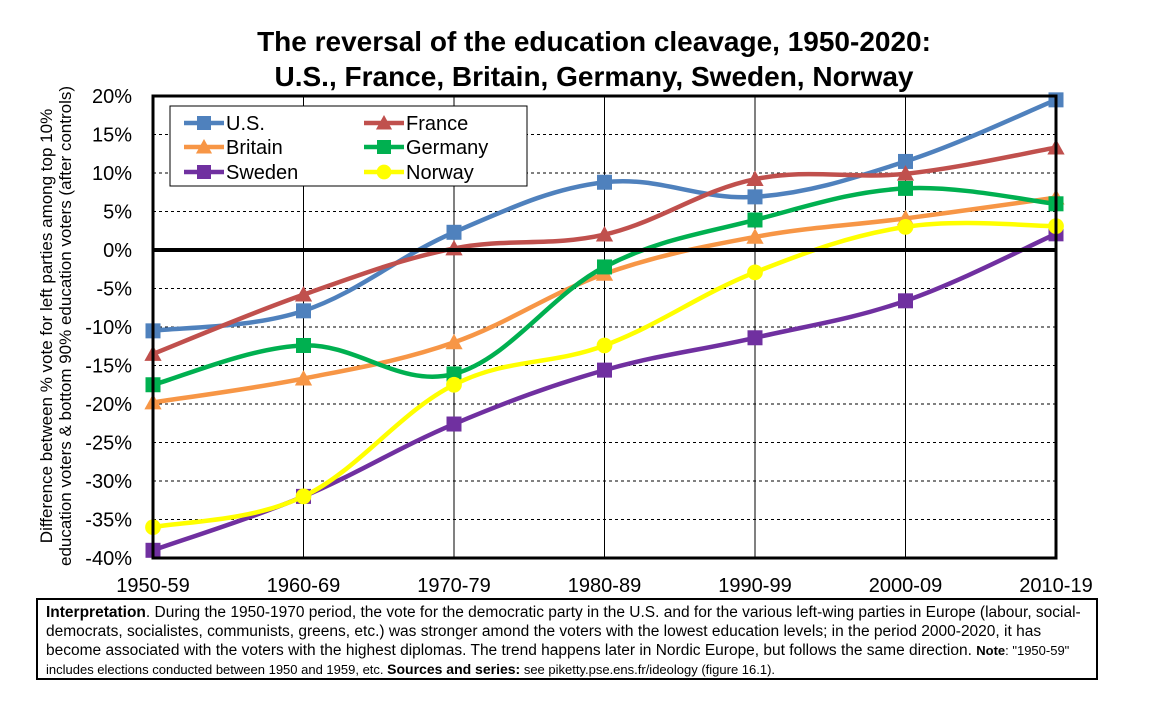 The image size is (1156, 722). Describe the element at coordinates (108, 405) in the screenshot. I see `y-tick-label: -20%` at that location.